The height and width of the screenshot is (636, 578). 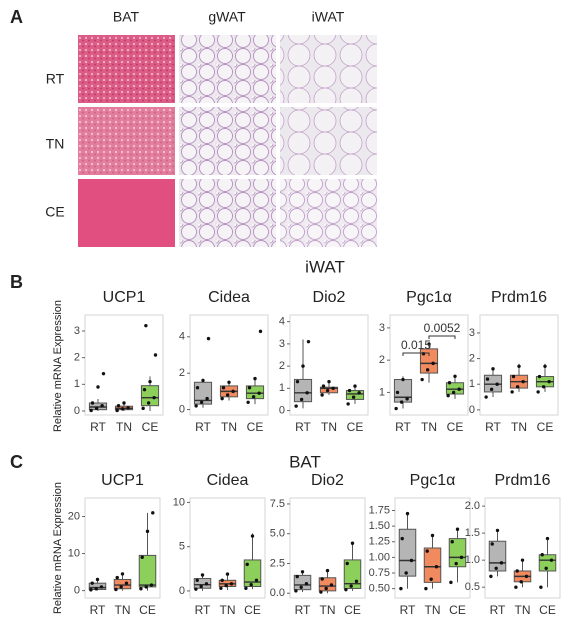 What do you see at coordinates (416, 345) in the screenshot?
I see `p-value: 0.015` at bounding box center [416, 345].